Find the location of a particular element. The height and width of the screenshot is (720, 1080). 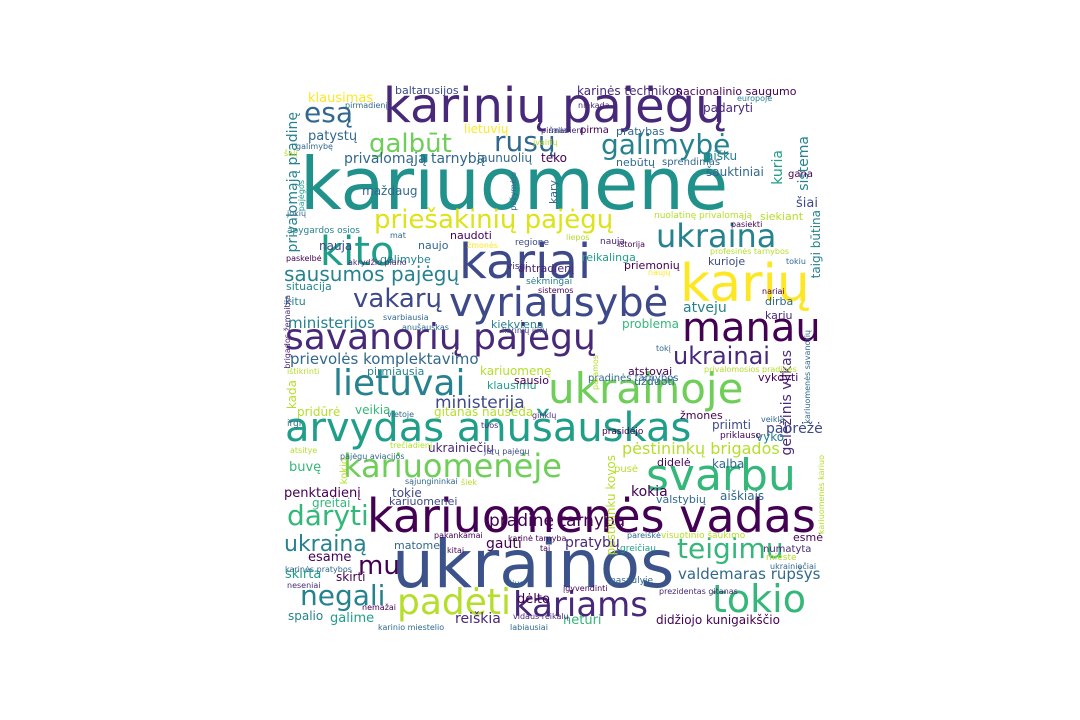

word: niekada is located at coordinates (594, 105).